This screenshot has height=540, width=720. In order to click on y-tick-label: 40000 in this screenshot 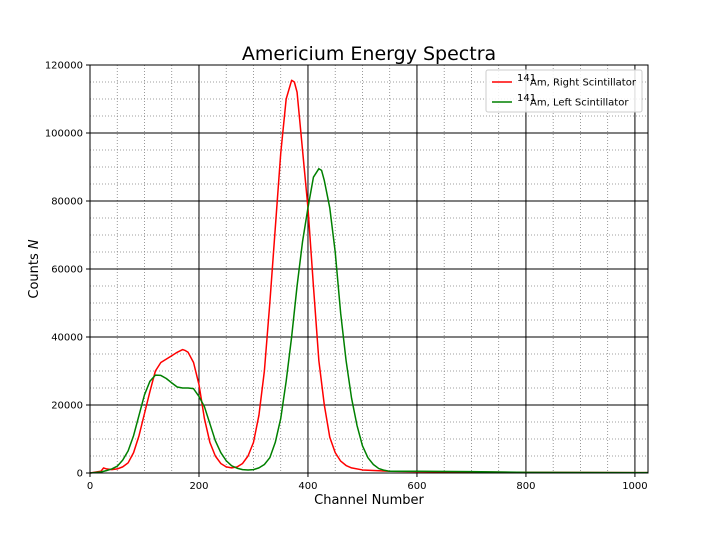, I will do `click(67, 338)`.